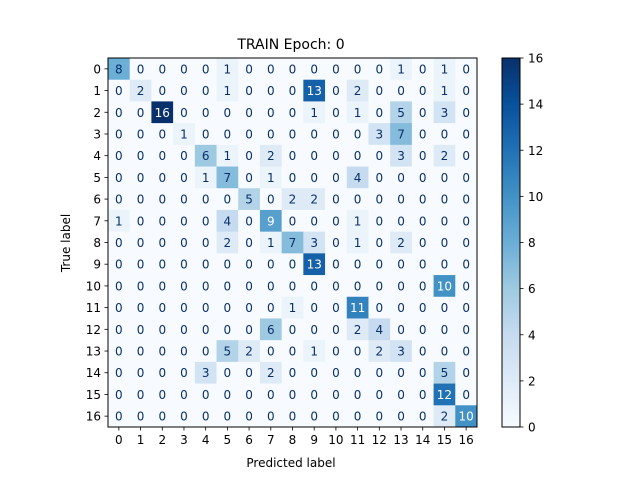 Image resolution: width=640 pixels, height=480 pixels. Describe the element at coordinates (228, 178) in the screenshot. I see `cell-value-label: 7` at that location.